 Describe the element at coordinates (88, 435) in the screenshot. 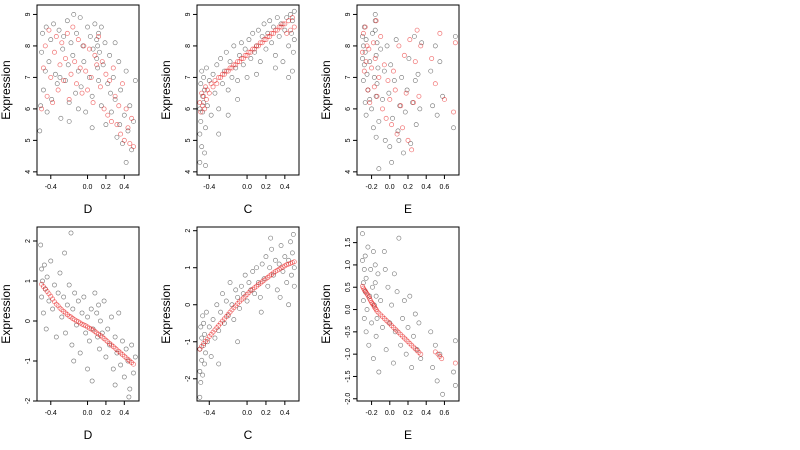

I see `x-axis-label: D` at that location.